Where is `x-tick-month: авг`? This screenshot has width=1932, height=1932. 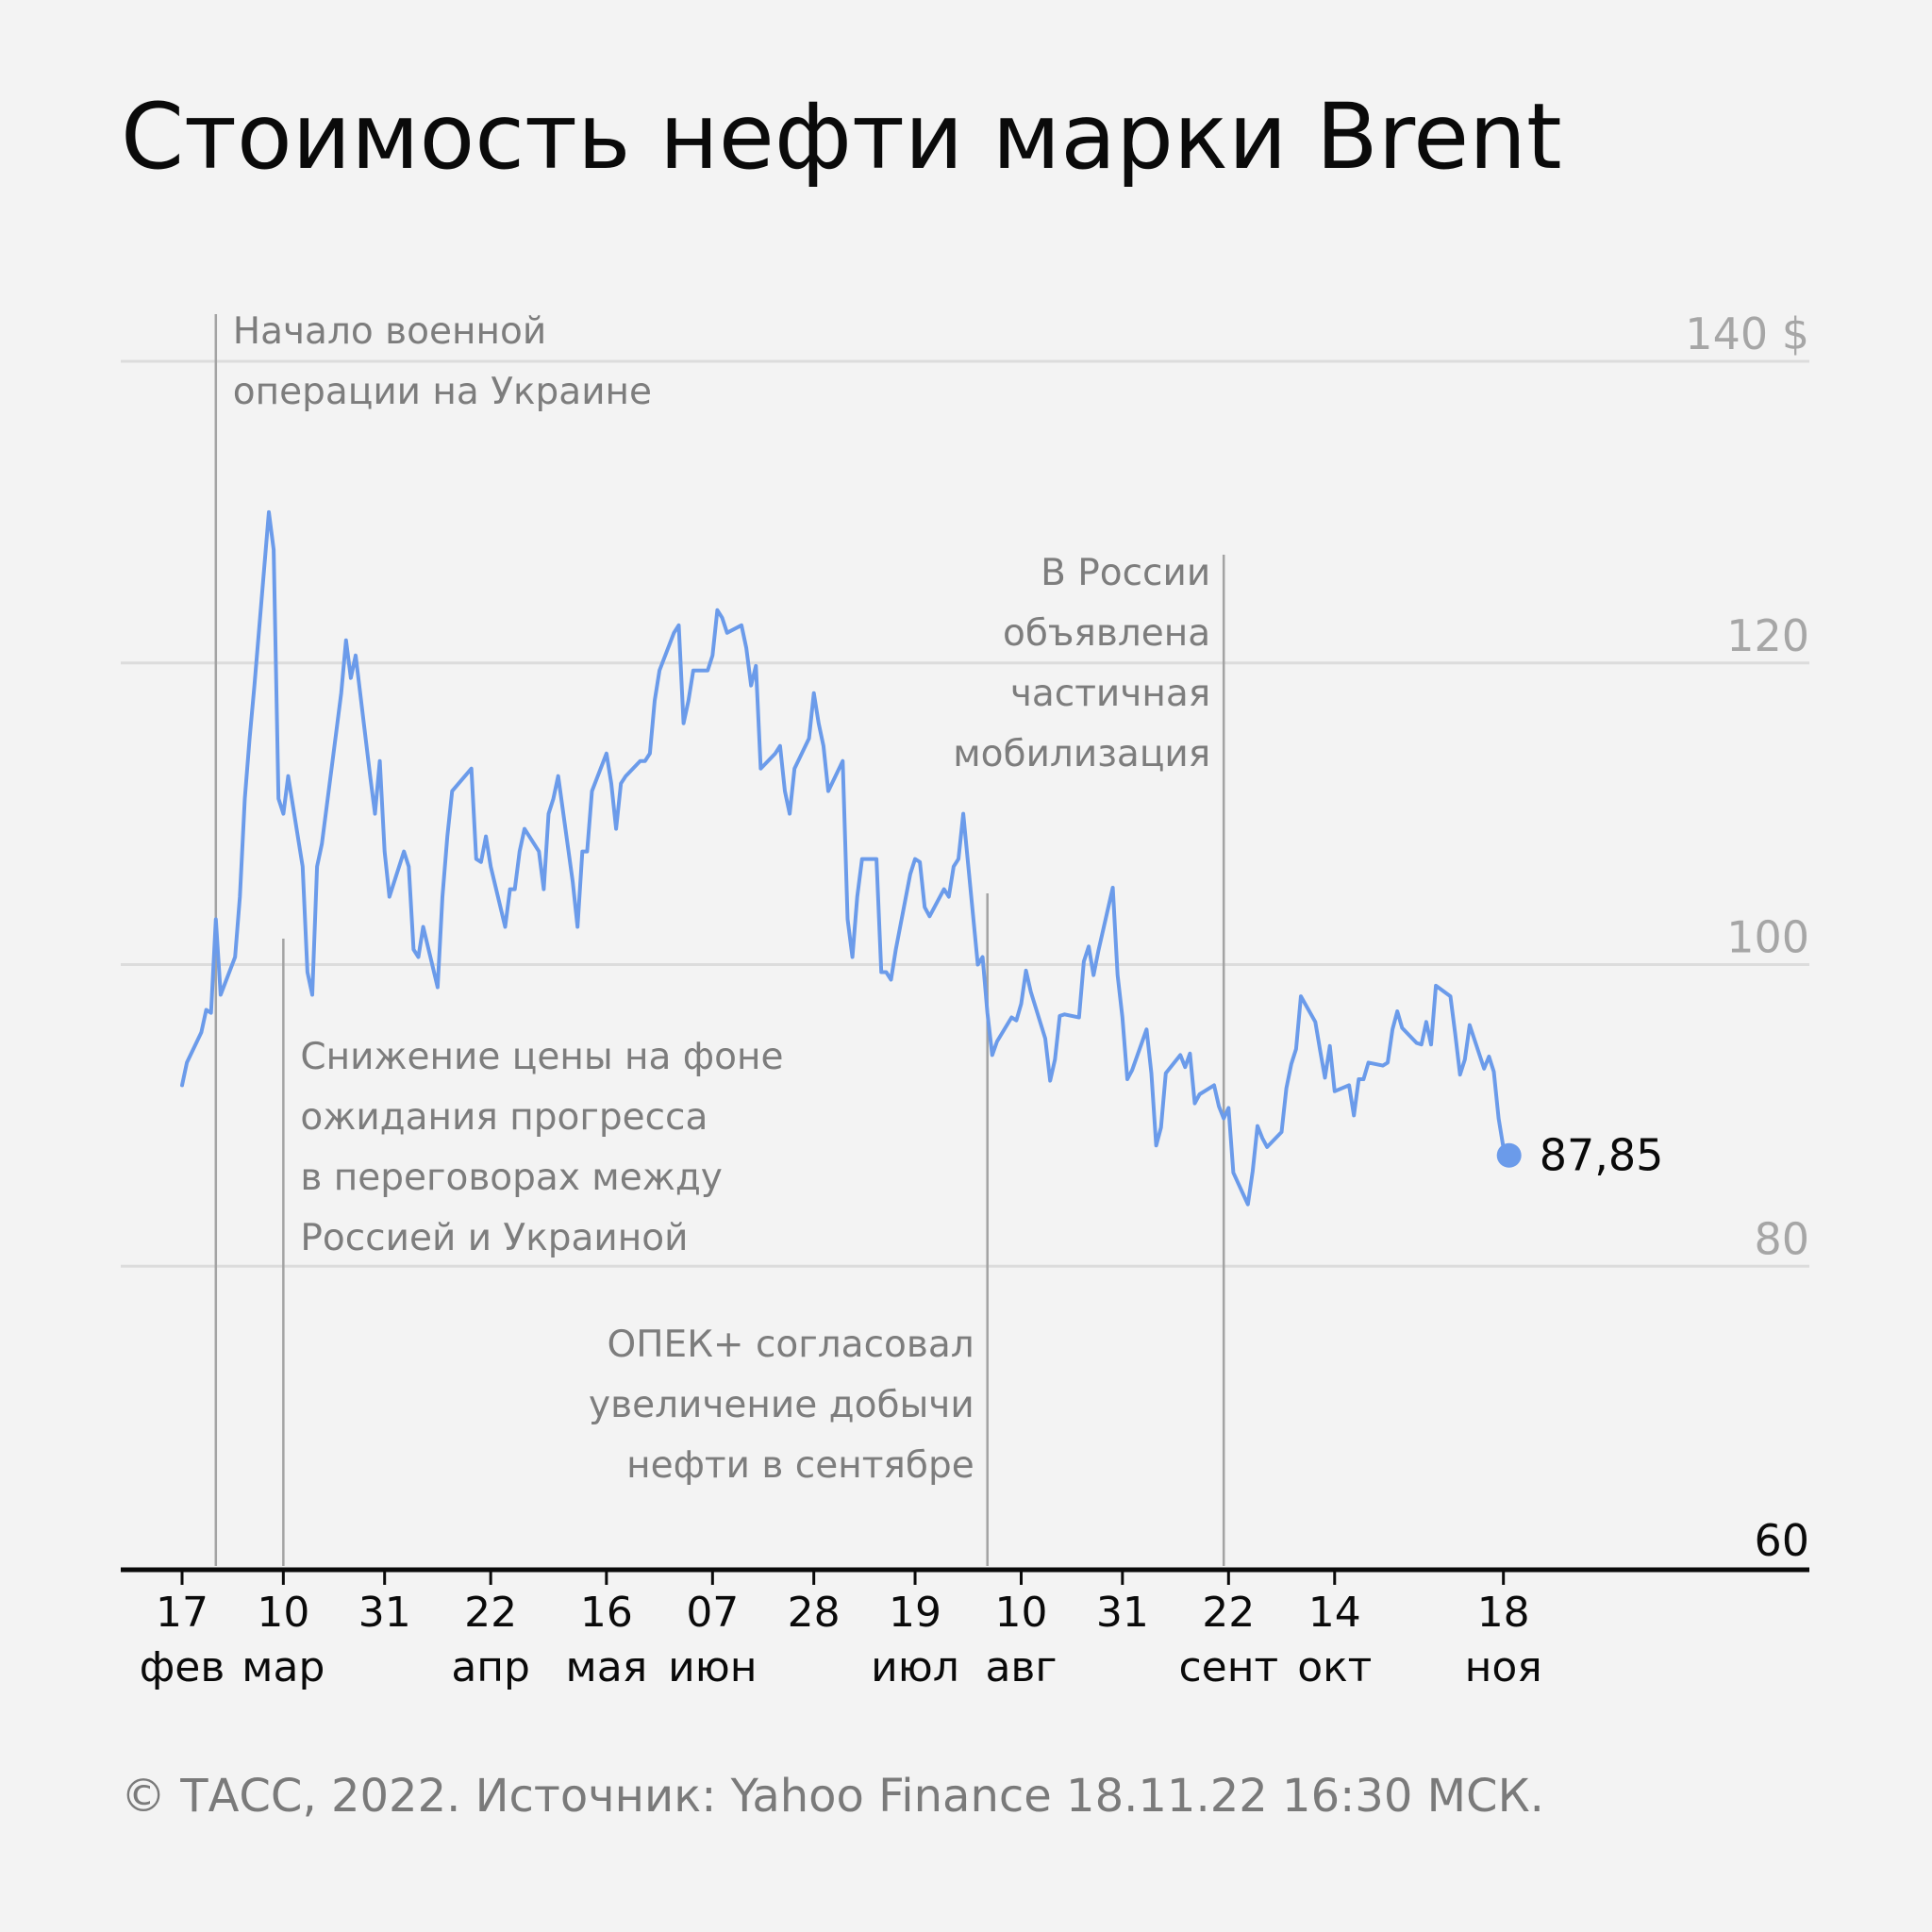
x-tick-month: авг is located at coordinates (1021, 1667).